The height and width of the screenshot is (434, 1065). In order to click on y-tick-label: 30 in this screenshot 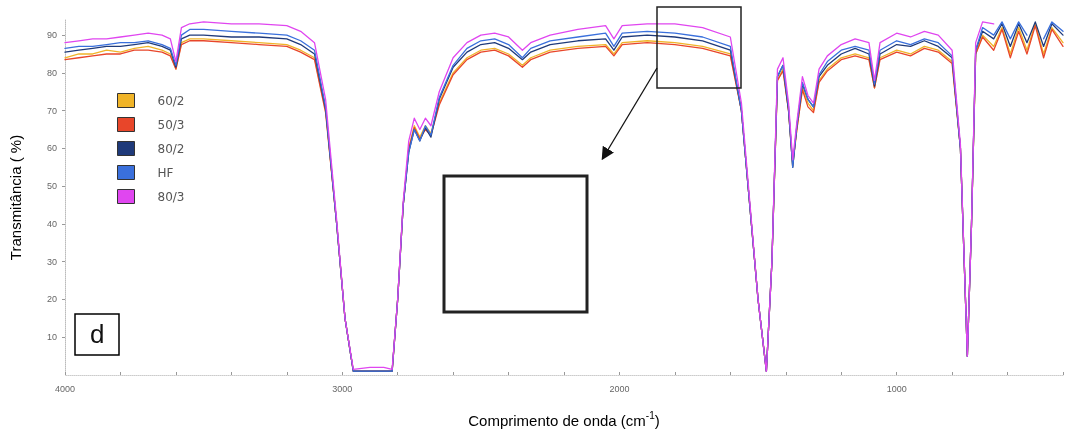, I will do `click(51, 261)`.